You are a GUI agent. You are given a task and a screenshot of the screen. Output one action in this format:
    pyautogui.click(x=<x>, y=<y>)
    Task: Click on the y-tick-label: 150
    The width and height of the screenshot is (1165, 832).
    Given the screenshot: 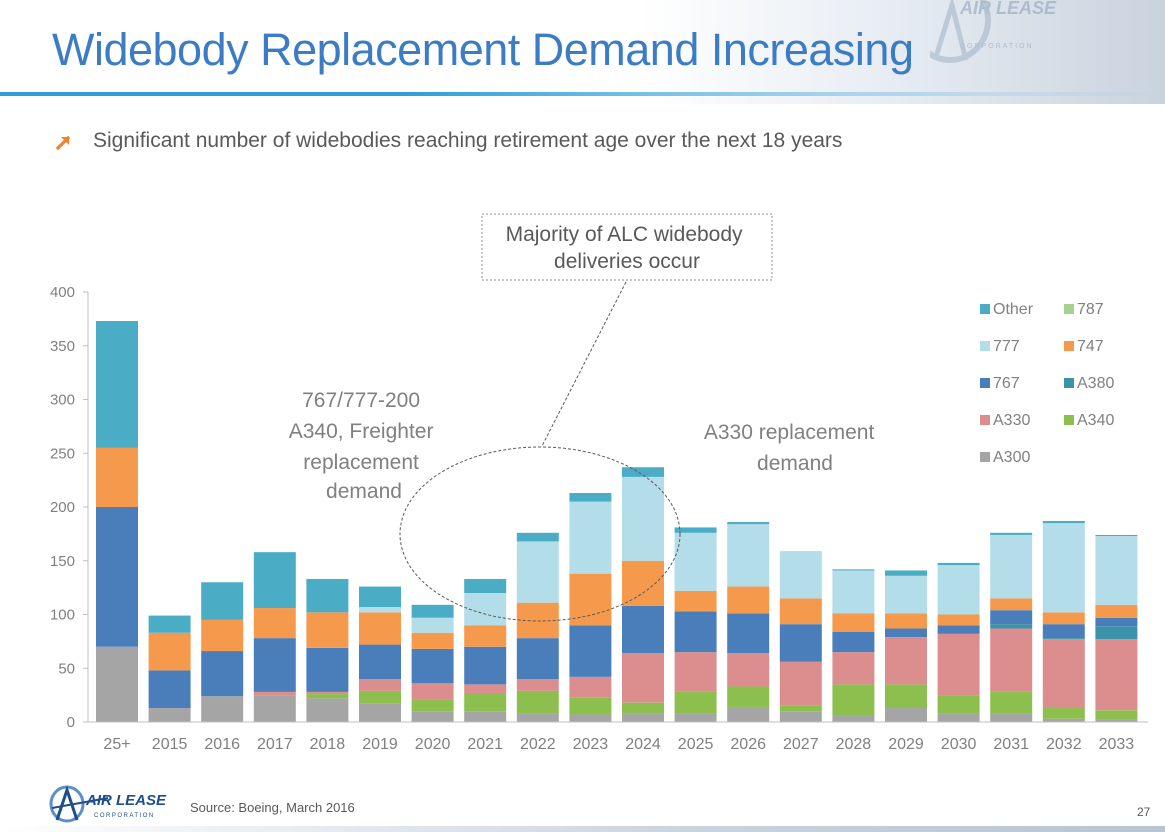 What is the action you would take?
    pyautogui.click(x=62, y=561)
    